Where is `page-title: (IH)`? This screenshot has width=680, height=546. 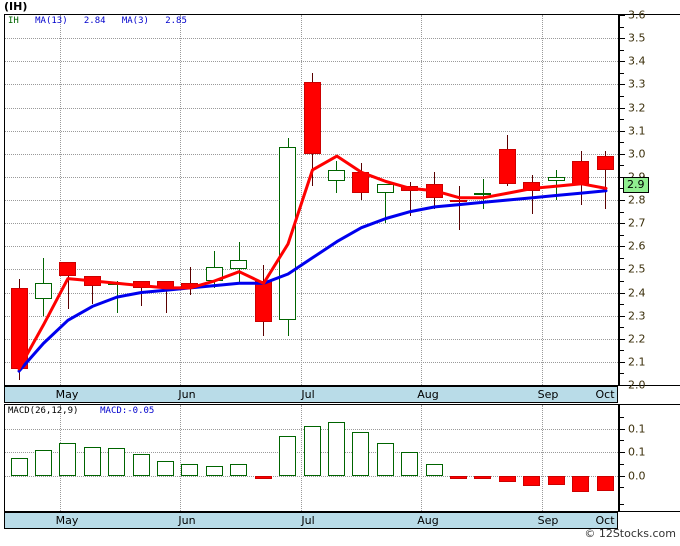
page-title: (IH) is located at coordinates (16, 6).